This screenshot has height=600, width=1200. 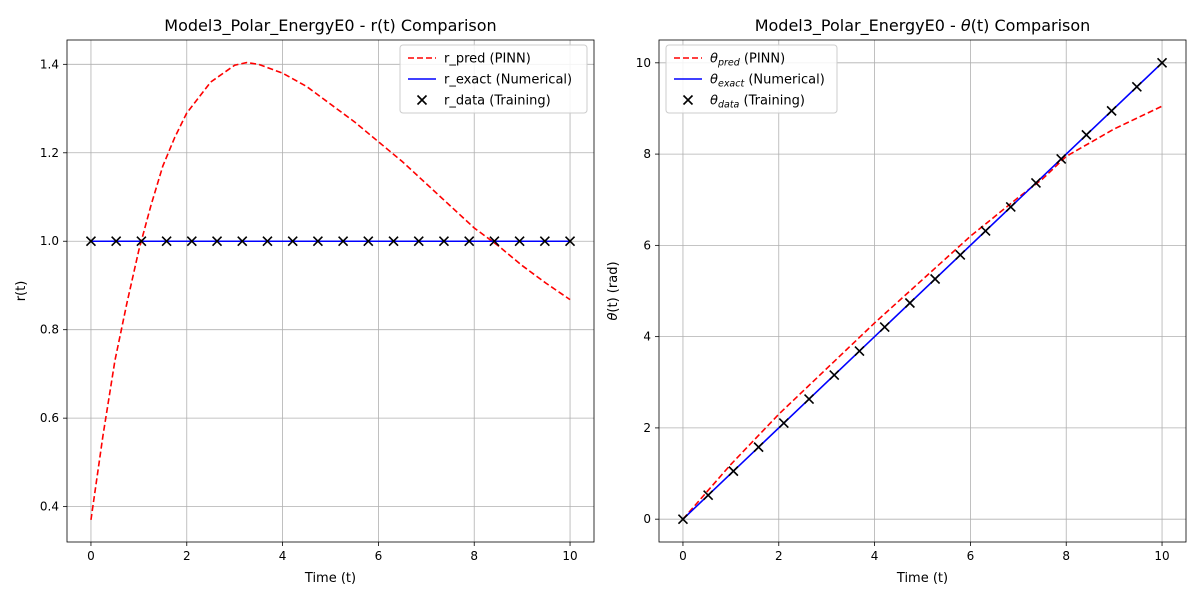 What do you see at coordinates (971, 556) in the screenshot?
I see `theta-chart-x-tick-label: 6` at bounding box center [971, 556].